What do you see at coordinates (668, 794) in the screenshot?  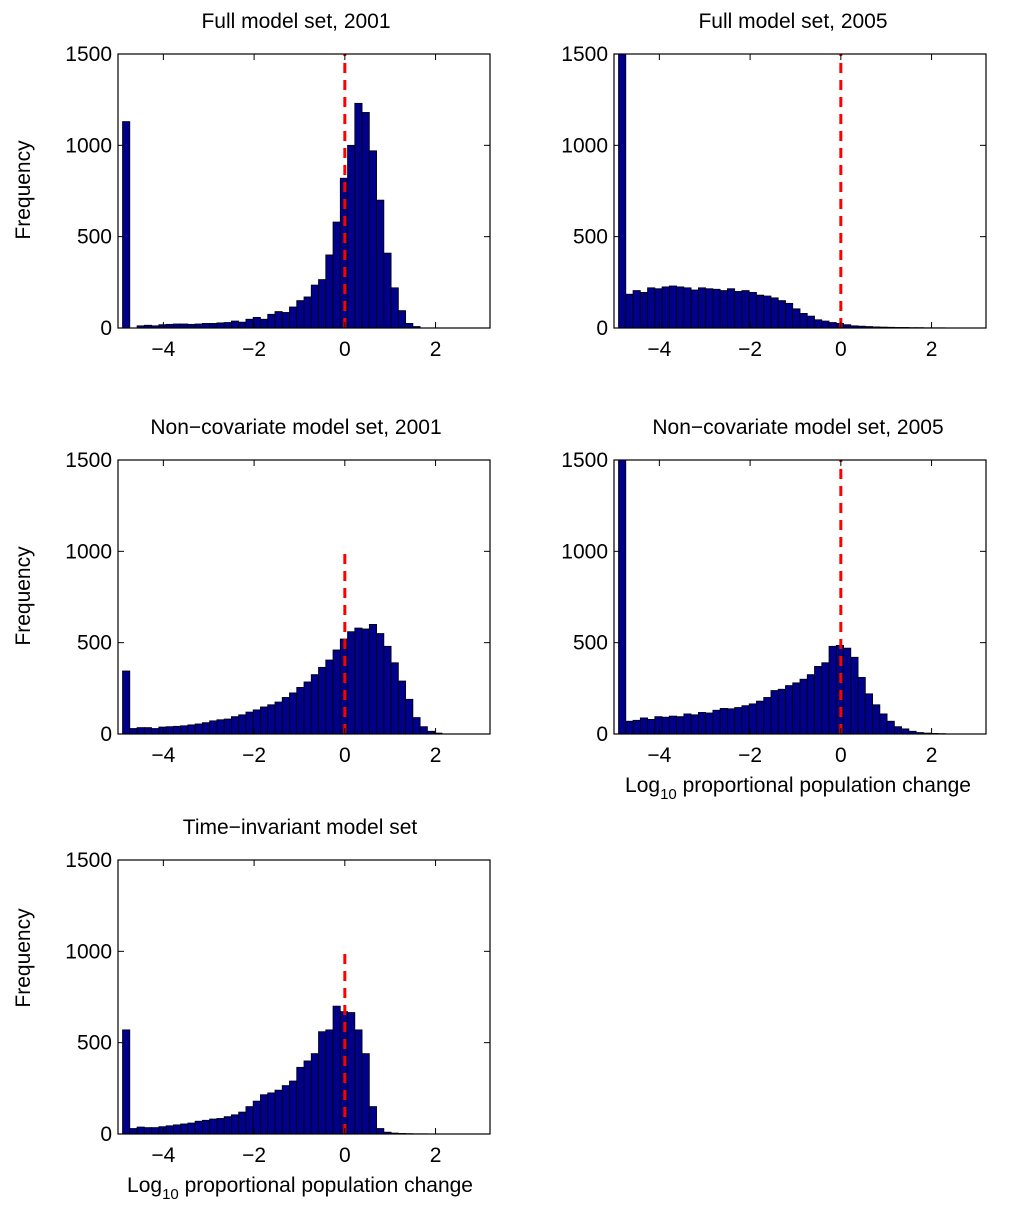 I see `subscript: 10` at bounding box center [668, 794].